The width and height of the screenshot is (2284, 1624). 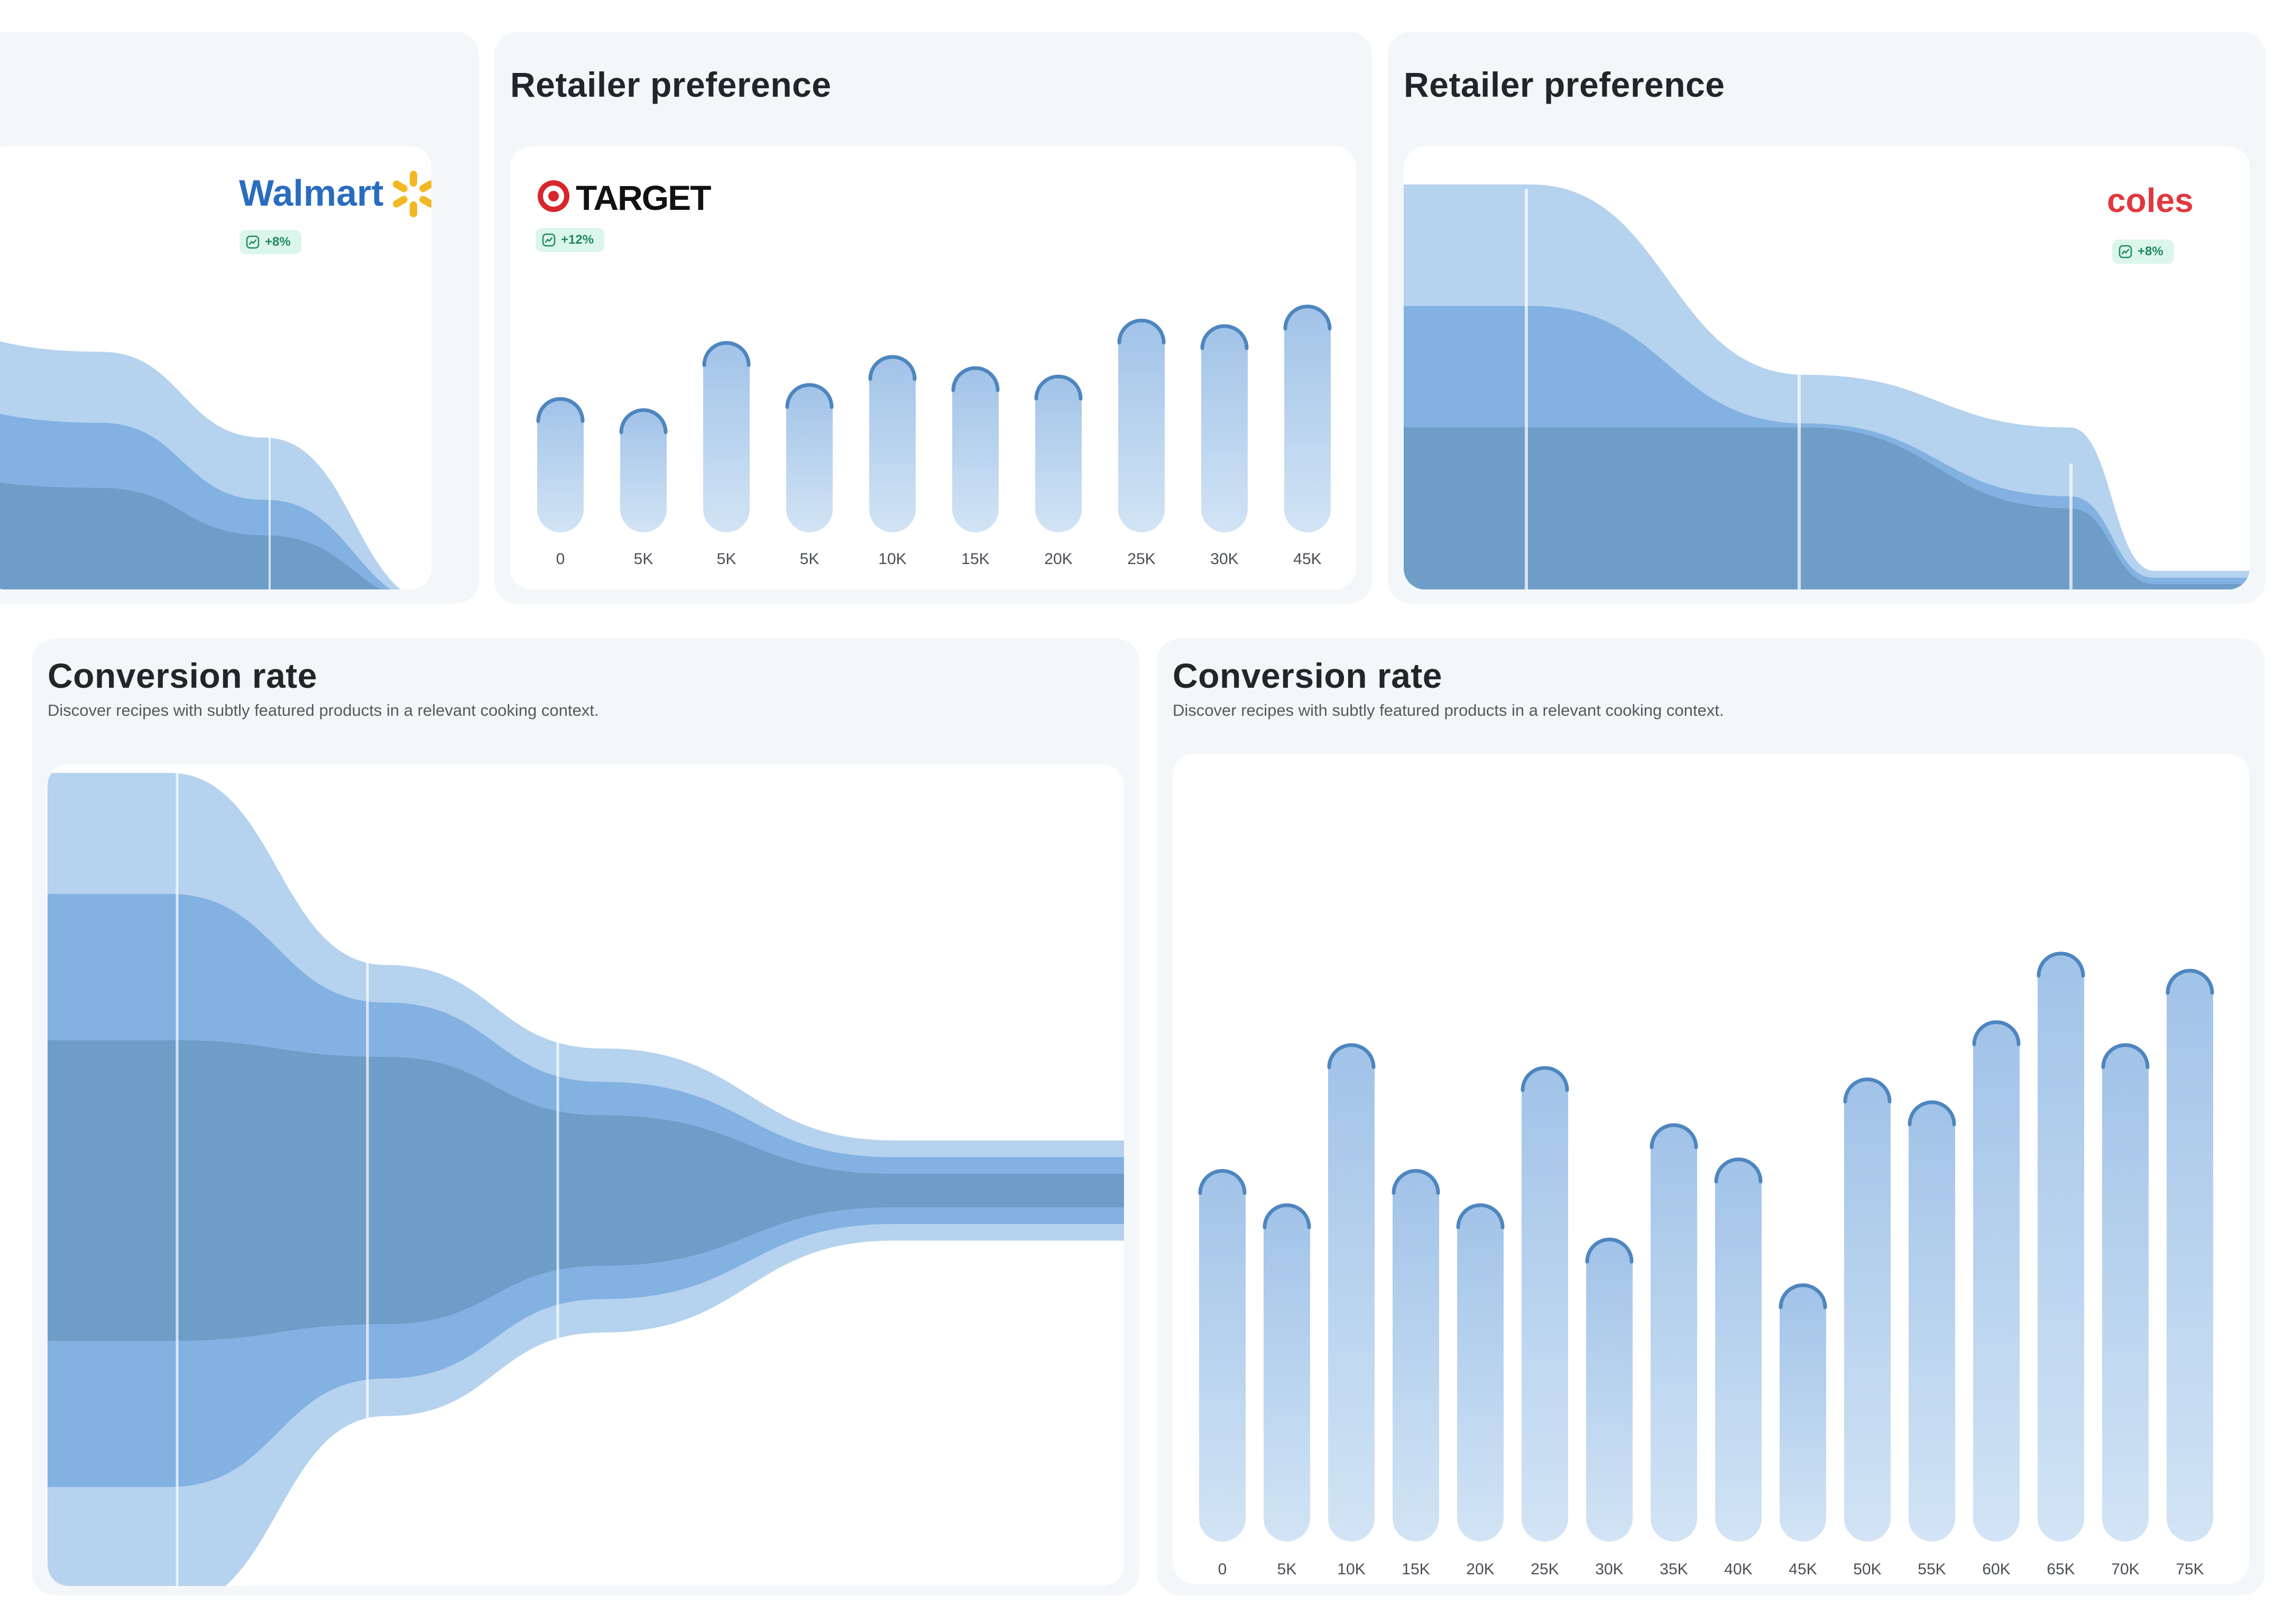 I want to click on coles-logo: coles, so click(x=2152, y=202).